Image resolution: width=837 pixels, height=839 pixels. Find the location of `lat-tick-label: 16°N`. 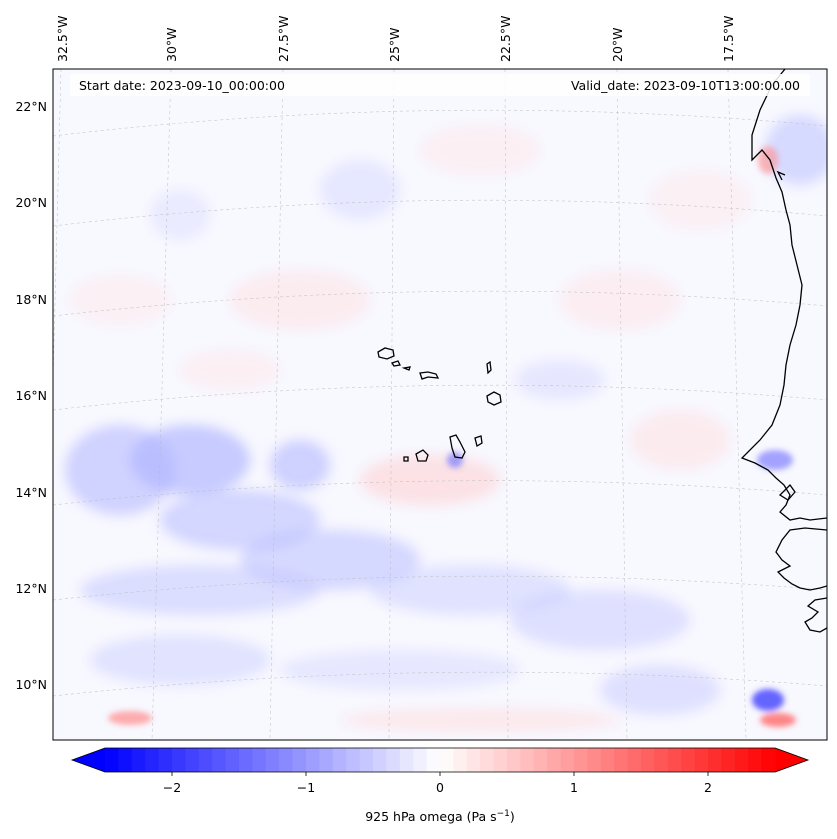

lat-tick-label: 16°N is located at coordinates (31, 395).